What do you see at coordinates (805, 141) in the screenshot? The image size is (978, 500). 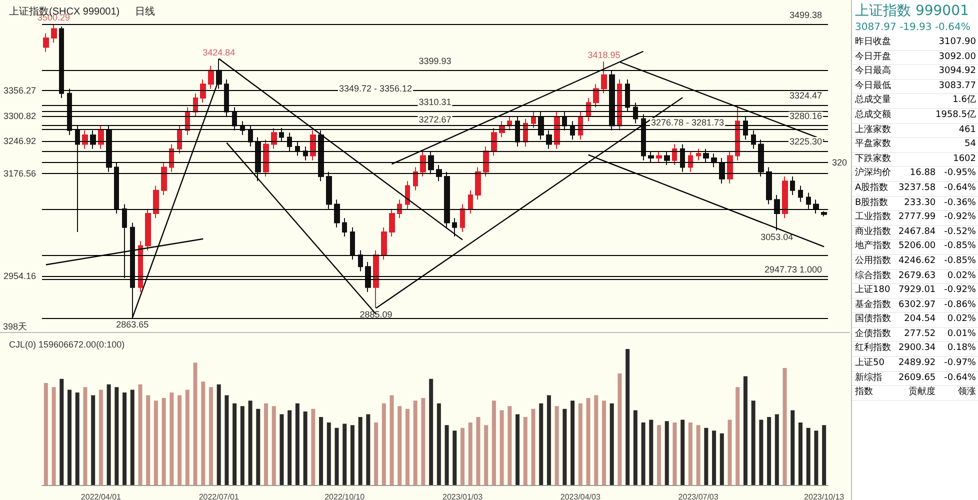 I see `ref-line-label: 3225.30` at bounding box center [805, 141].